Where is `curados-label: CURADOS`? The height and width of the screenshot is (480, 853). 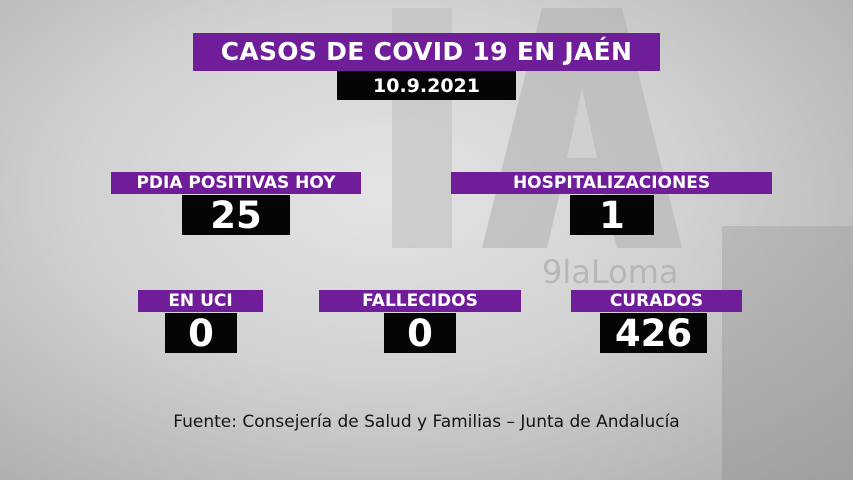 curados-label: CURADOS is located at coordinates (656, 301).